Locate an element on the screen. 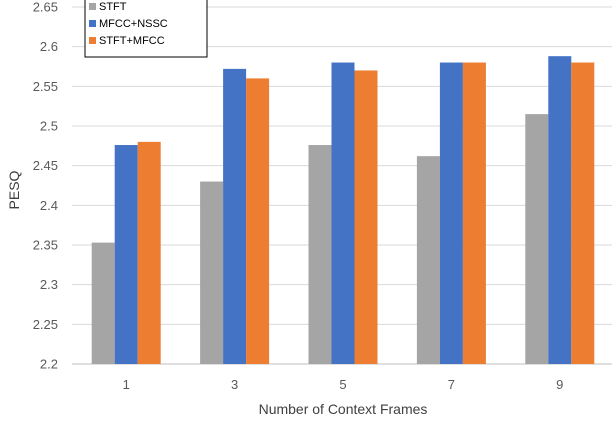 The height and width of the screenshot is (424, 612). legend: STFT MFCC+NSSC STFT+MFCC is located at coordinates (146, 28).